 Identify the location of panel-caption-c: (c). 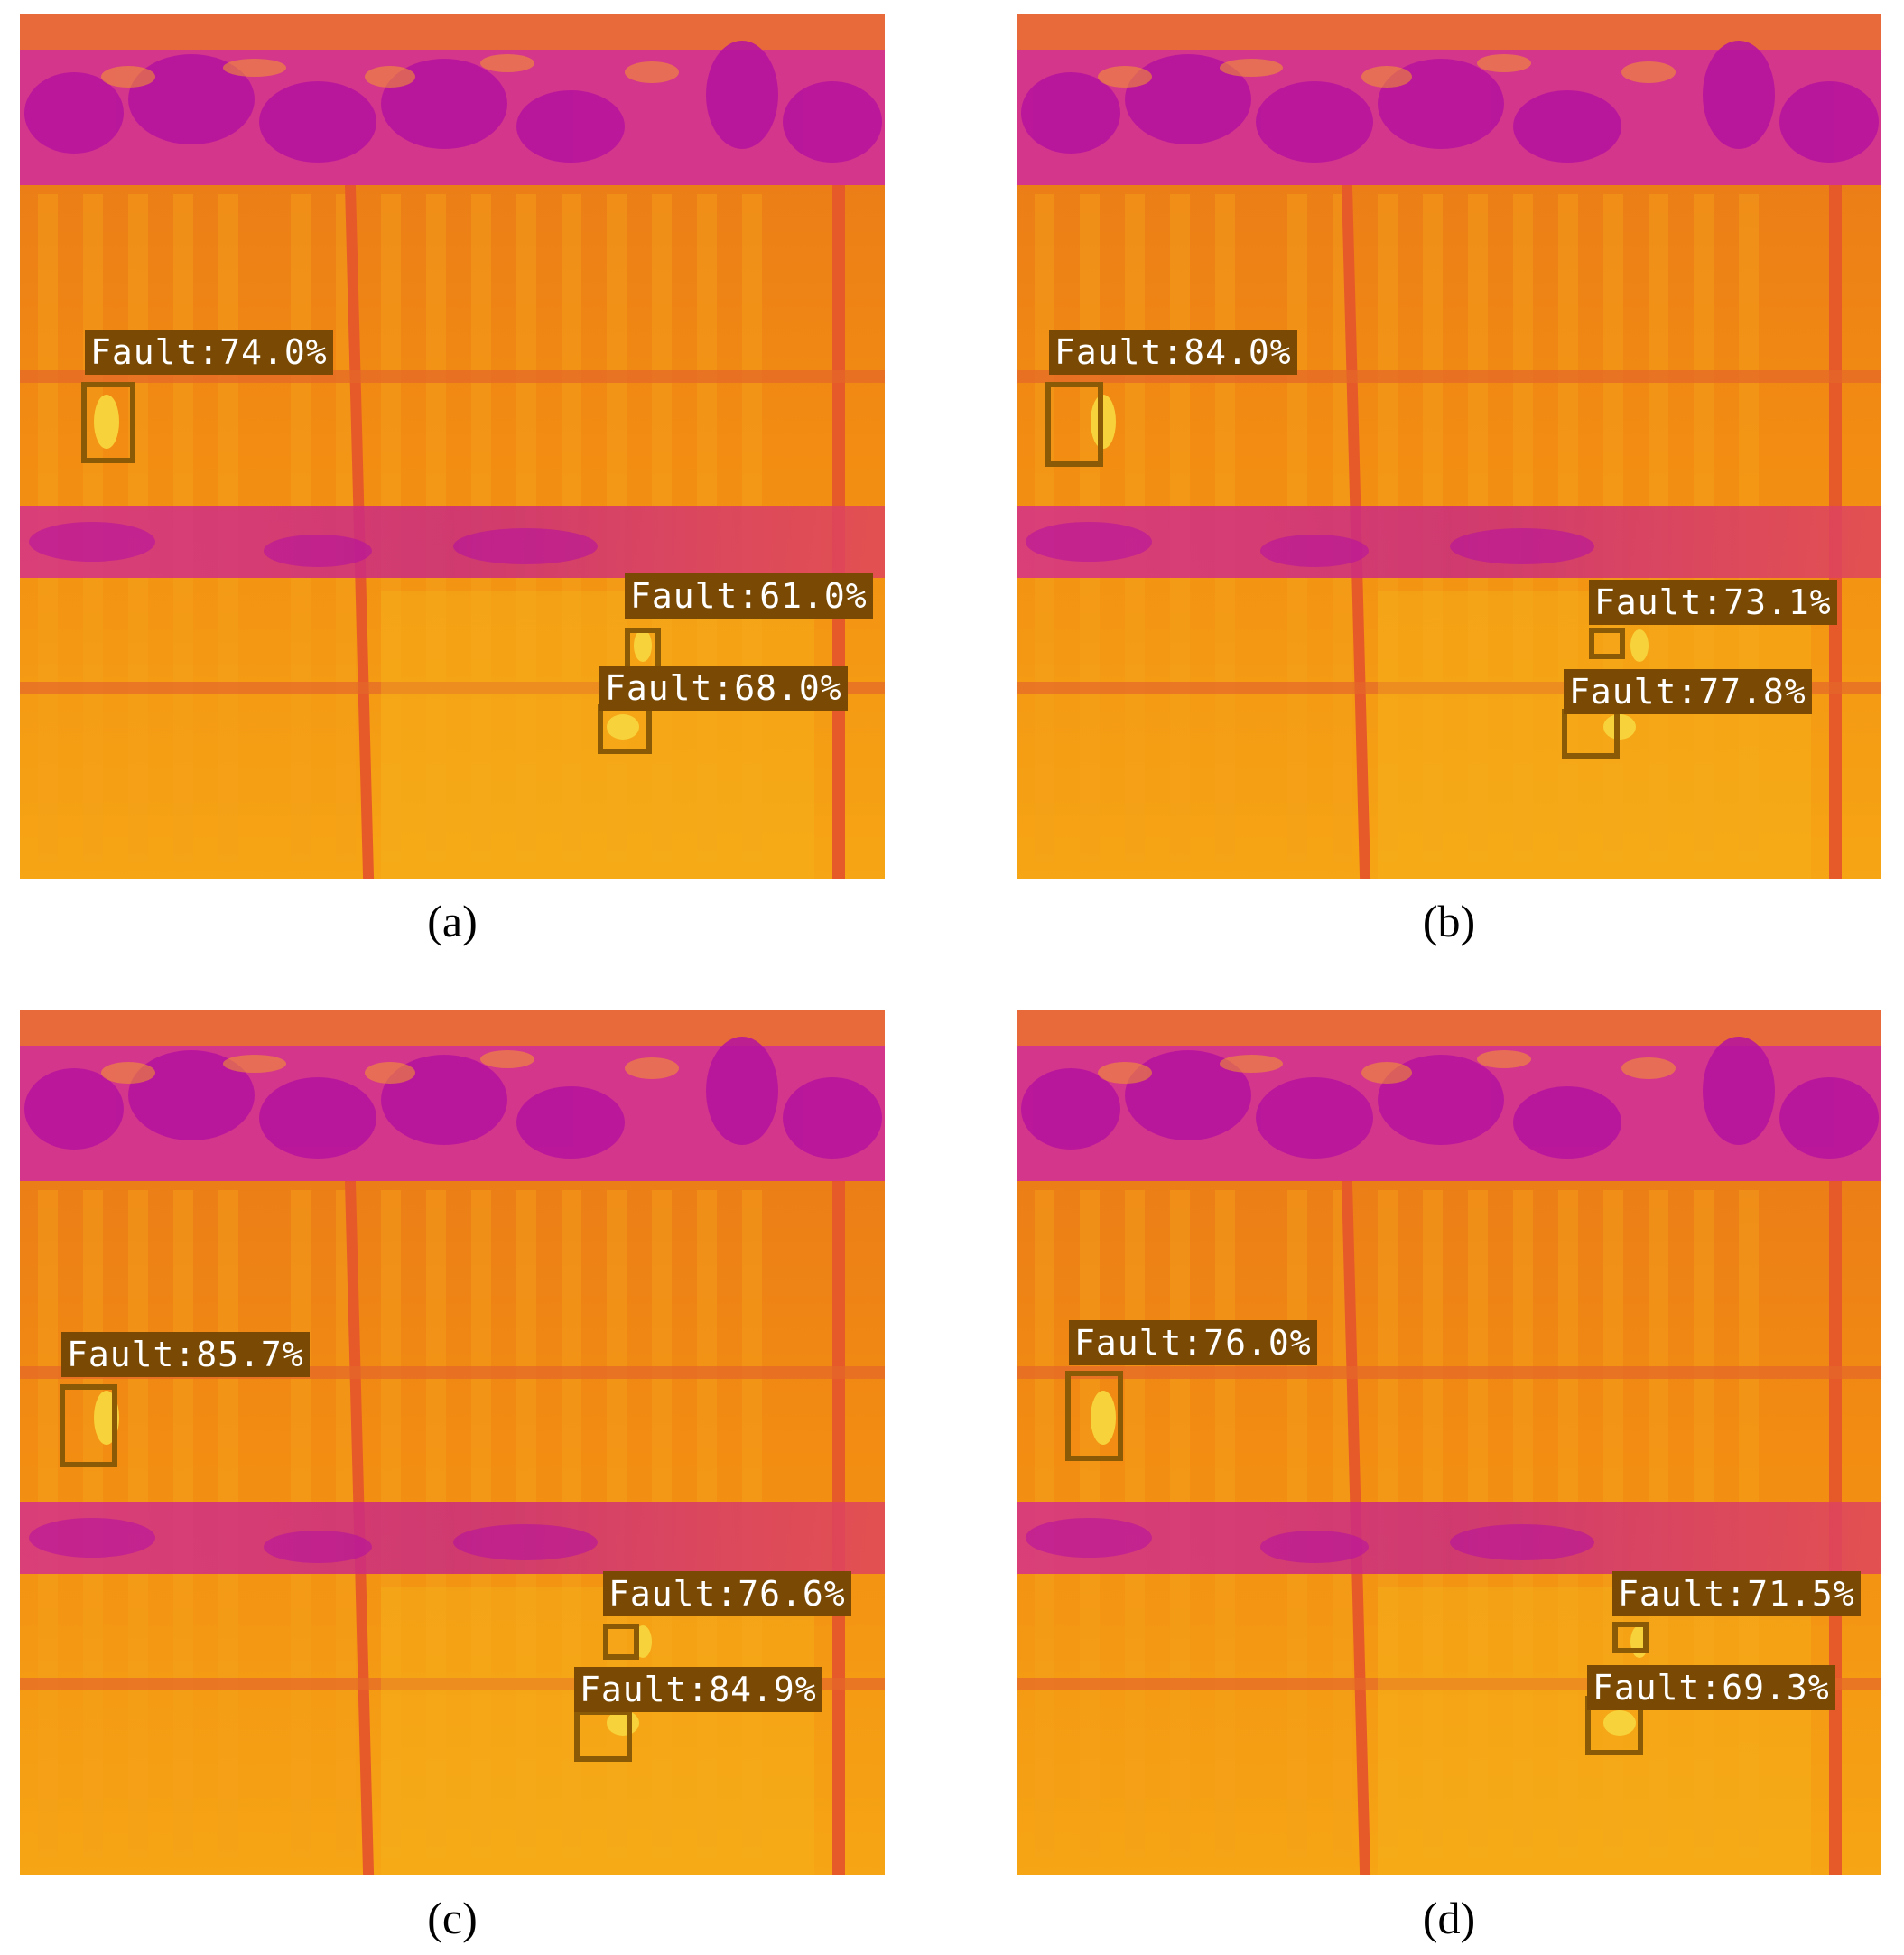
(452, 1918).